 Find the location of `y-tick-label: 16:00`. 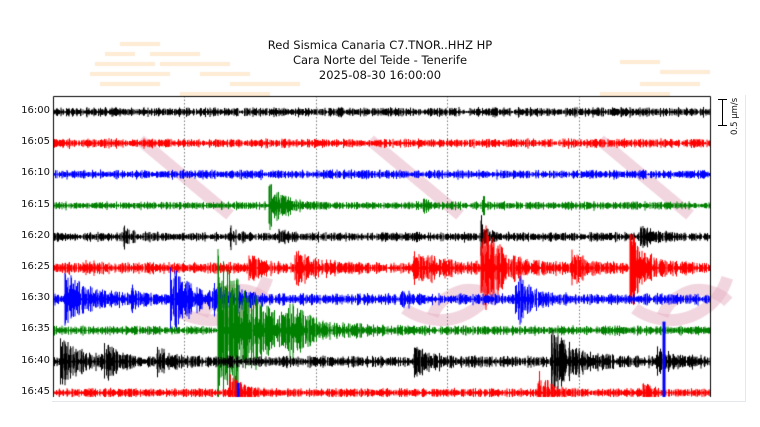

y-tick-label: 16:00 is located at coordinates (35, 110).